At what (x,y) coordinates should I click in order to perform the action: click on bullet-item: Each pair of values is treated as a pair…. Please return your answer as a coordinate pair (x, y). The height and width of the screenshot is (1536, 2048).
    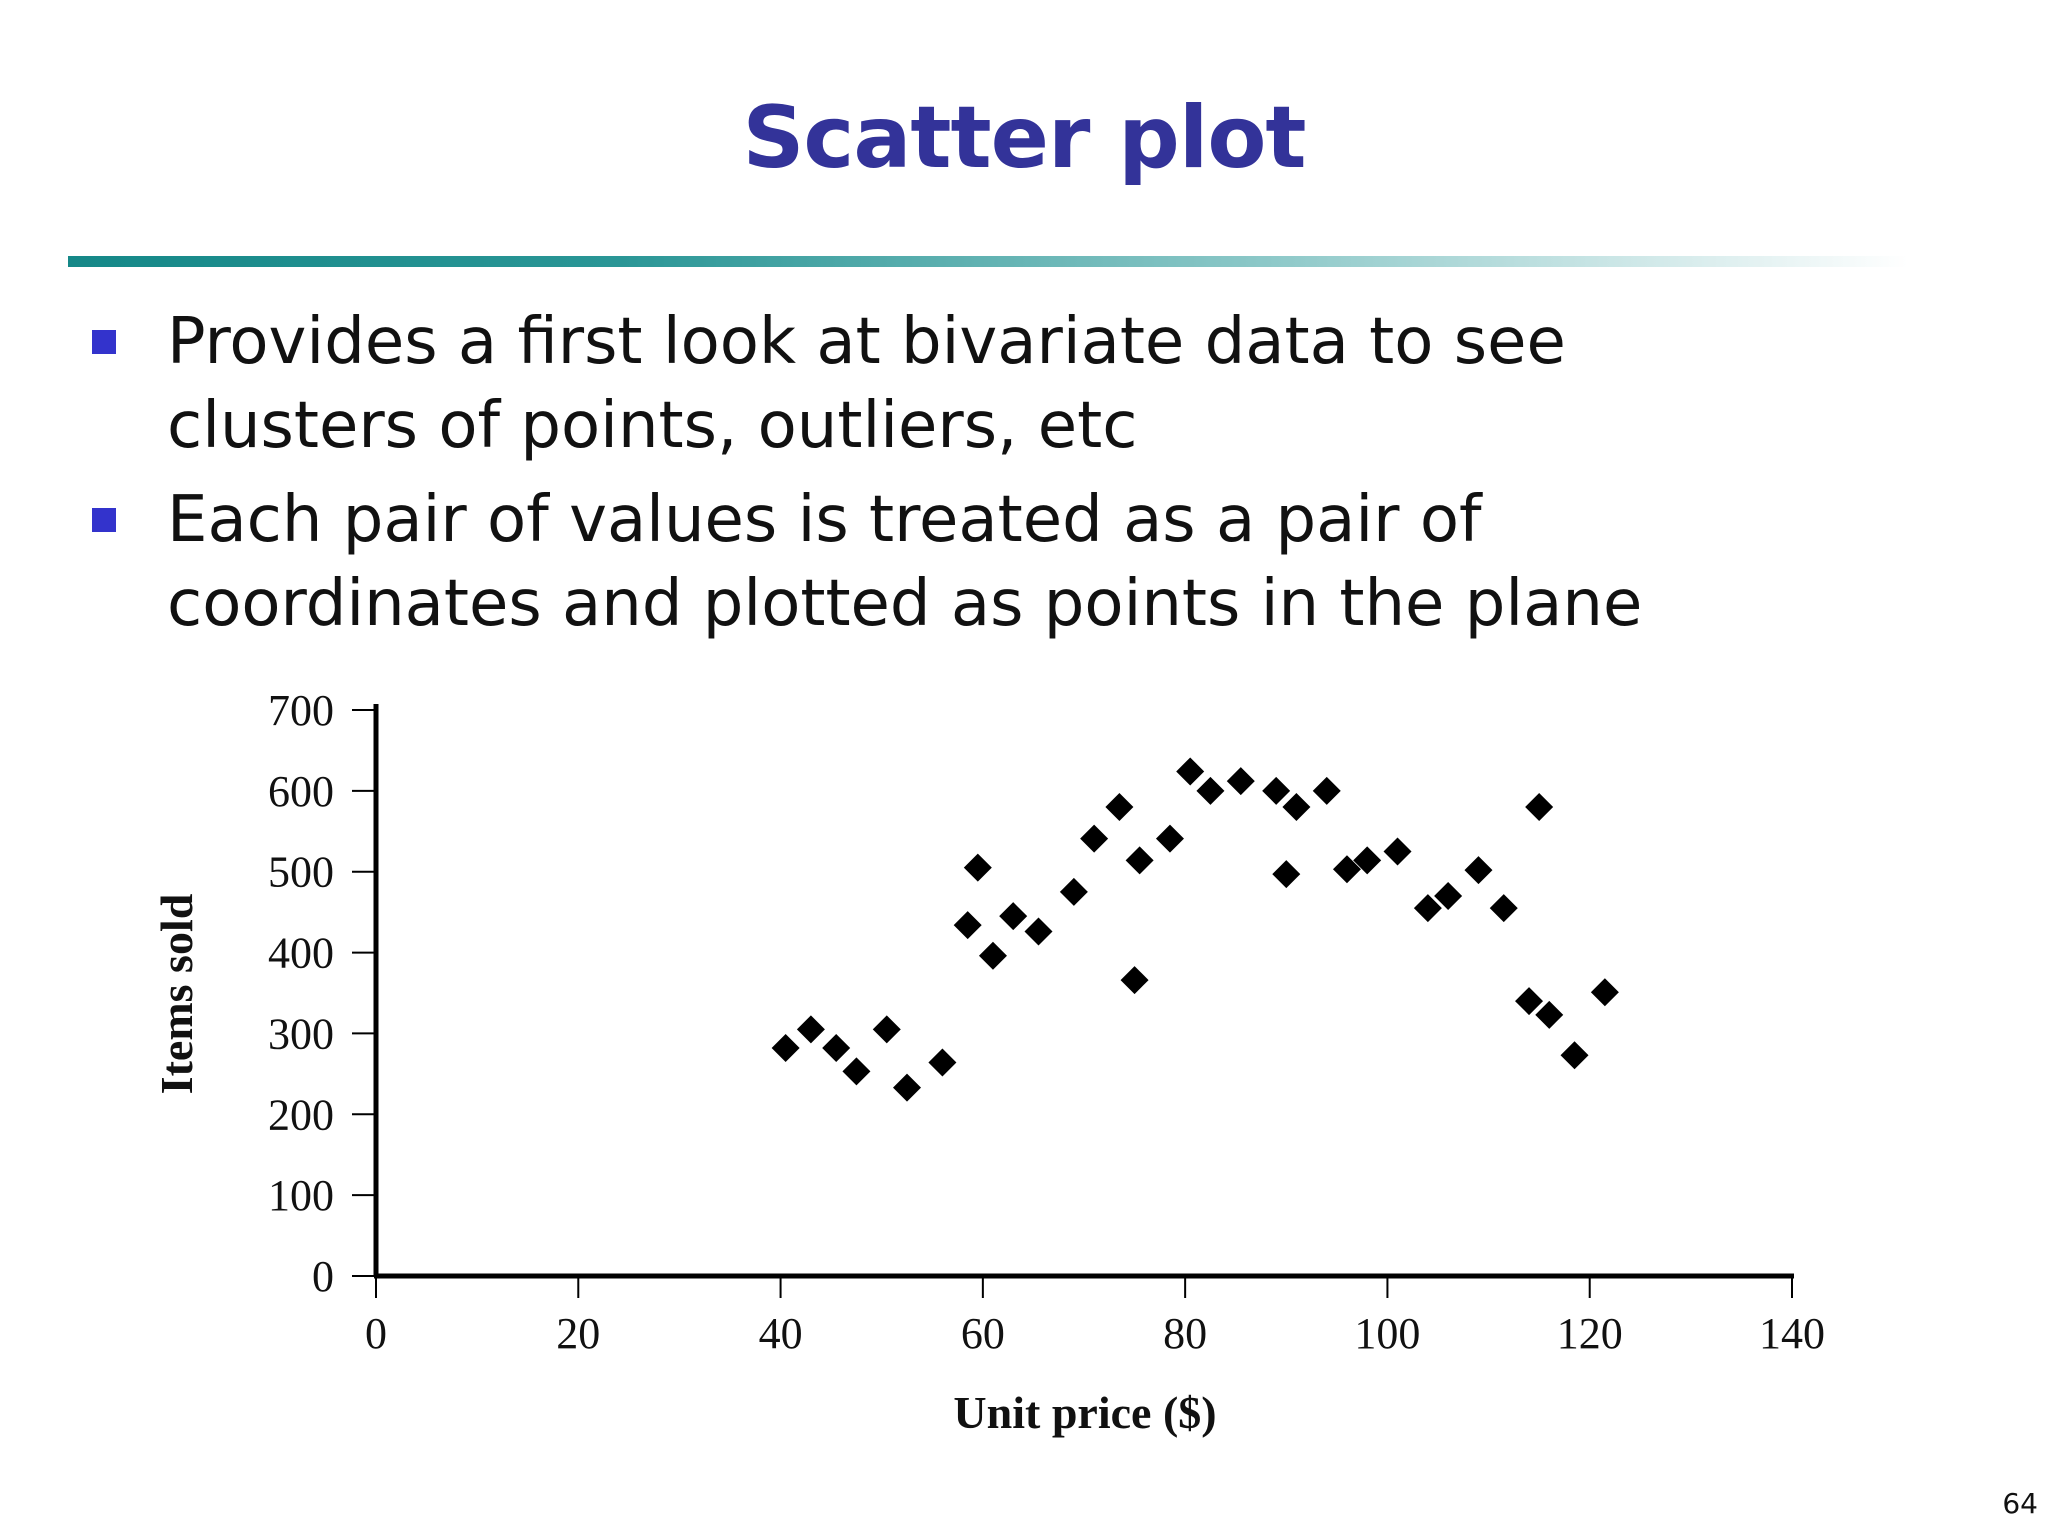
    Looking at the image, I should click on (880, 562).